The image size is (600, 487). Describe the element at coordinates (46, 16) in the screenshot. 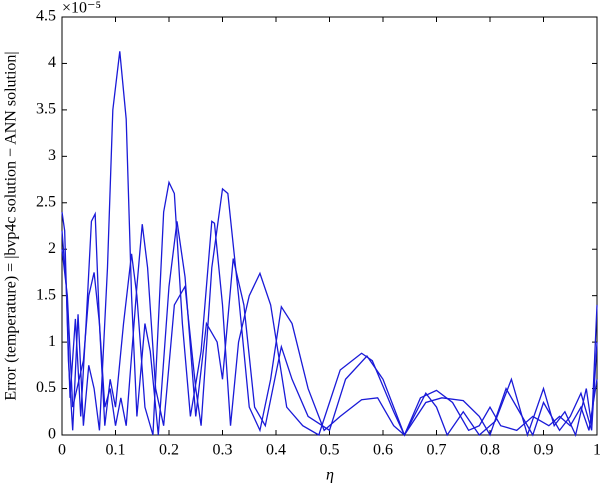

I see `y-tick-label: 4.5` at that location.